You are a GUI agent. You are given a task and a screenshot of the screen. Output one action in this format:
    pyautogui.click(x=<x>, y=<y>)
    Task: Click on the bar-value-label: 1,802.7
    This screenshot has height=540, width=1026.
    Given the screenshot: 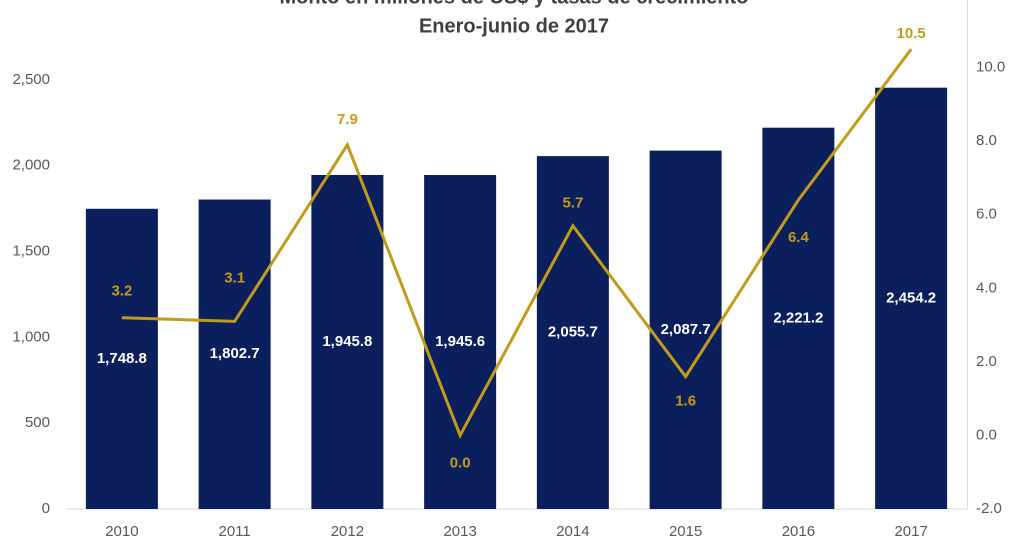 What is the action you would take?
    pyautogui.click(x=235, y=353)
    